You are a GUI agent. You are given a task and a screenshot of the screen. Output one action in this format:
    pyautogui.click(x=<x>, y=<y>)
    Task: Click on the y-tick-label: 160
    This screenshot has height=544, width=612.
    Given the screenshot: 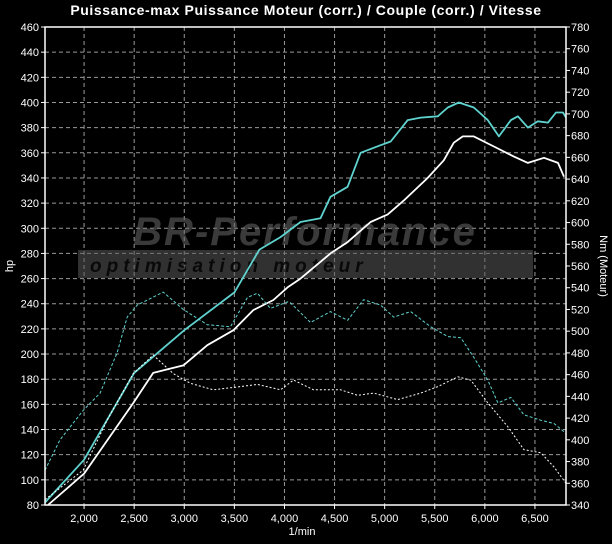 What is the action you would take?
    pyautogui.click(x=30, y=405)
    